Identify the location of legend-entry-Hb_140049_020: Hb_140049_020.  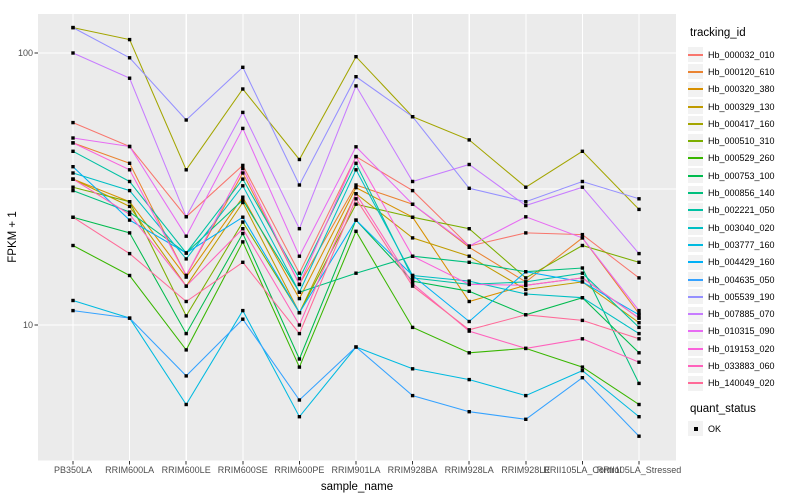
(744, 383).